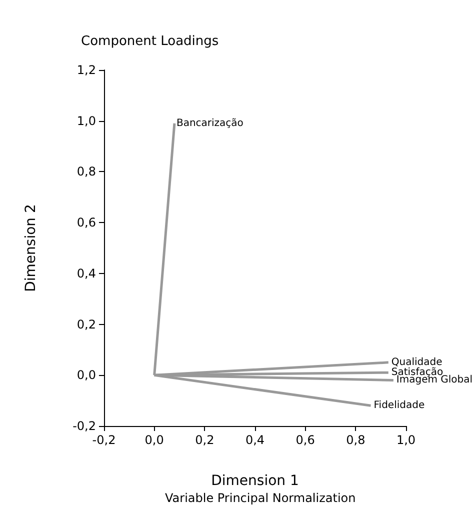 The width and height of the screenshot is (476, 517). What do you see at coordinates (204, 440) in the screenshot?
I see `x-tick-label: 0,2` at bounding box center [204, 440].